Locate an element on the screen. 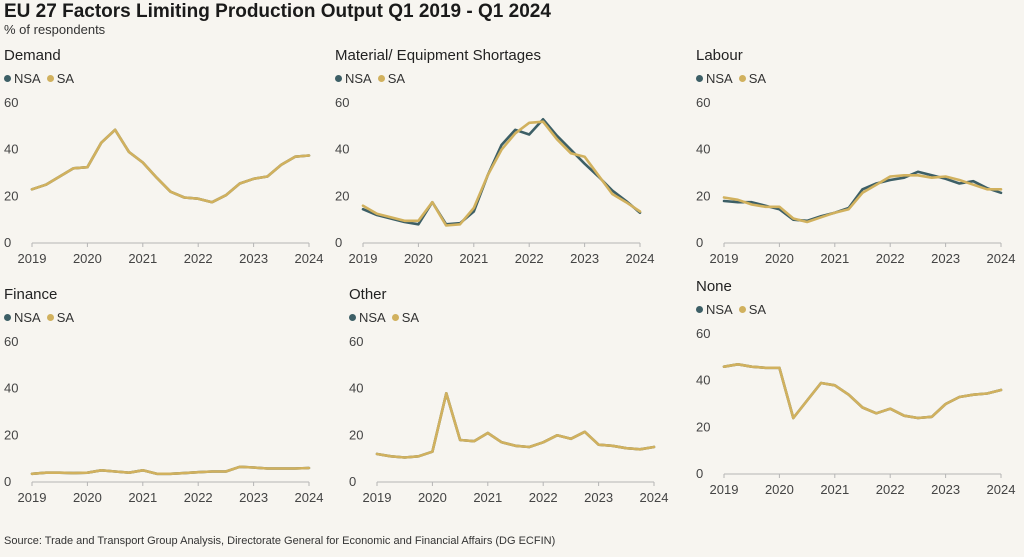 Image resolution: width=1024 pixels, height=557 pixels. panel-title: None is located at coordinates (714, 286).